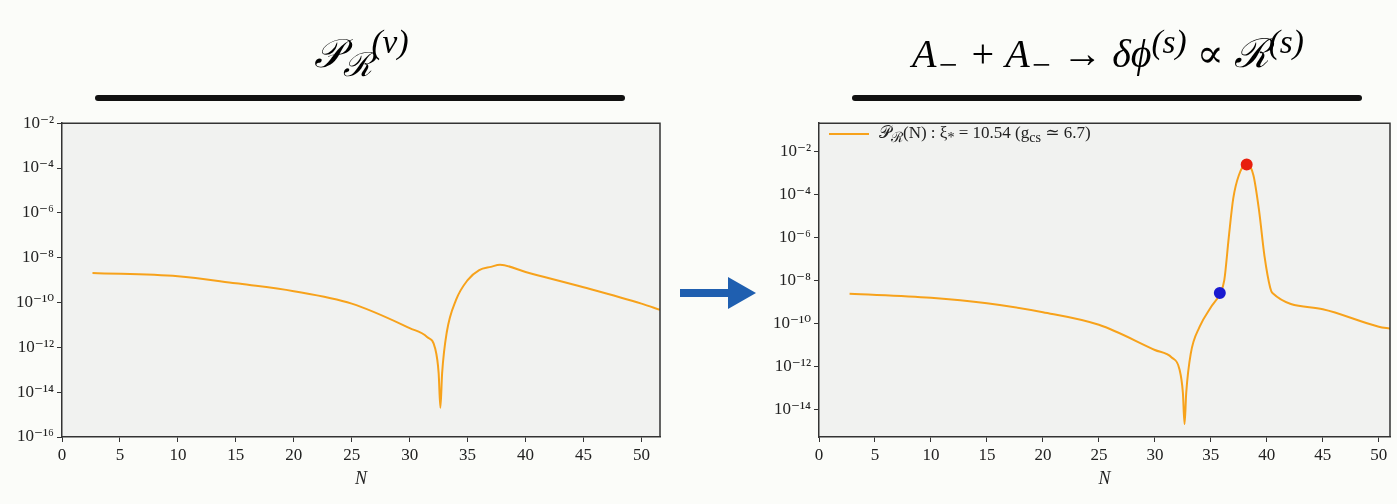 The width and height of the screenshot is (1397, 504). What do you see at coordinates (985, 134) in the screenshot?
I see `legend-label: 𝒫$_{ℛ}$(N) : ξ$_{*}$ = 10.54 (g$_{cs}$ ≃ 6.7)` at bounding box center [985, 134].